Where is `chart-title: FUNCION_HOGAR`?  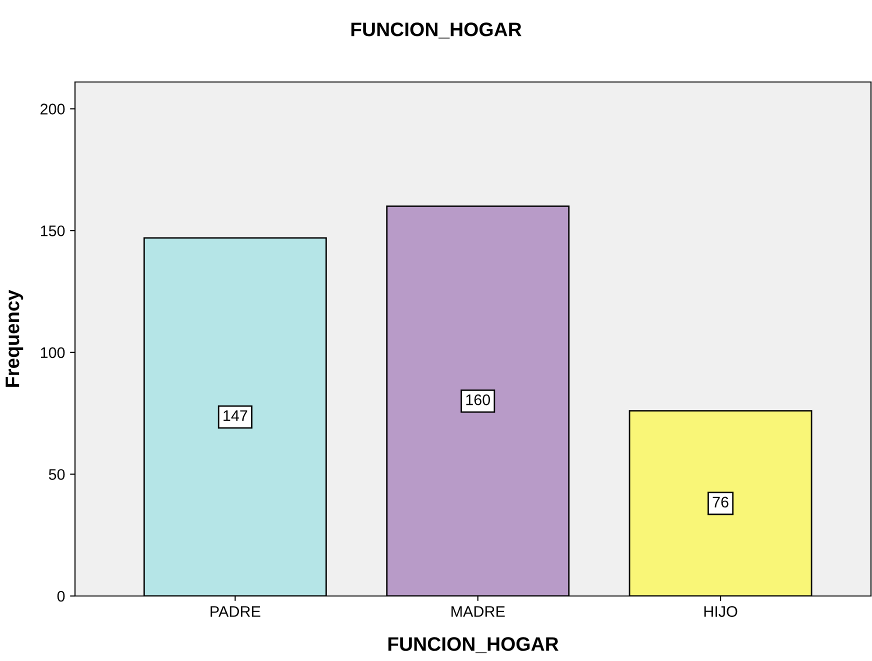 chart-title: FUNCION_HOGAR is located at coordinates (436, 30).